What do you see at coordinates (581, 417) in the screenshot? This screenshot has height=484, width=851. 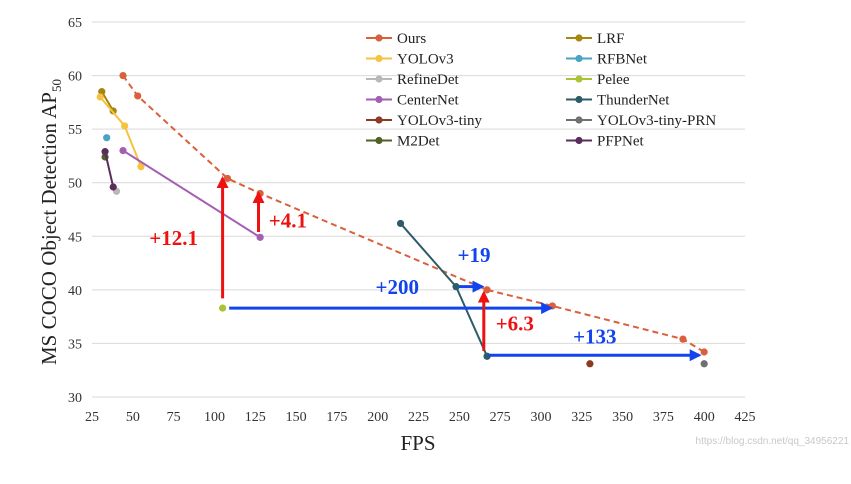 I see `x-tick-label: 325` at bounding box center [581, 417].